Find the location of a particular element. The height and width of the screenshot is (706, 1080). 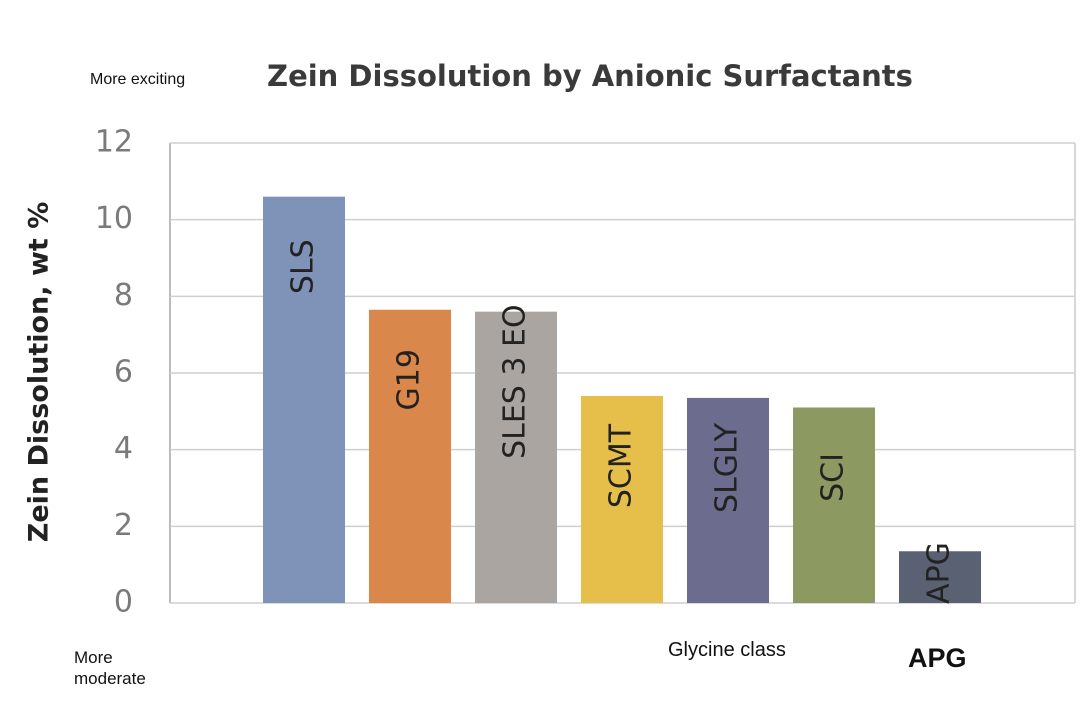

y-tick-label: 10 is located at coordinates (114, 218).